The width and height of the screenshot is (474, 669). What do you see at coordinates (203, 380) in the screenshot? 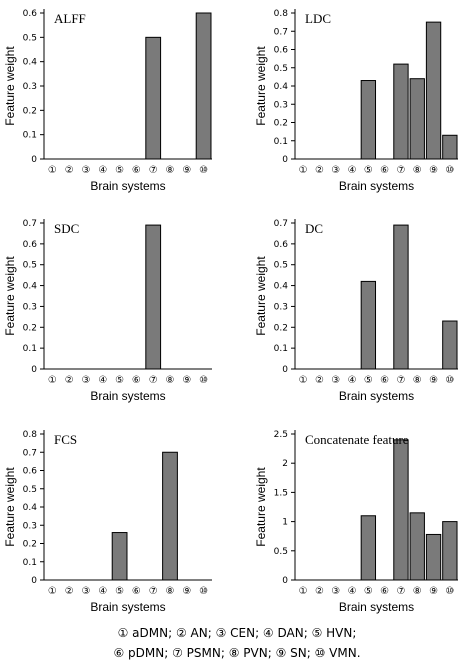
I see `chart-3-category-label: ⑩` at bounding box center [203, 380].